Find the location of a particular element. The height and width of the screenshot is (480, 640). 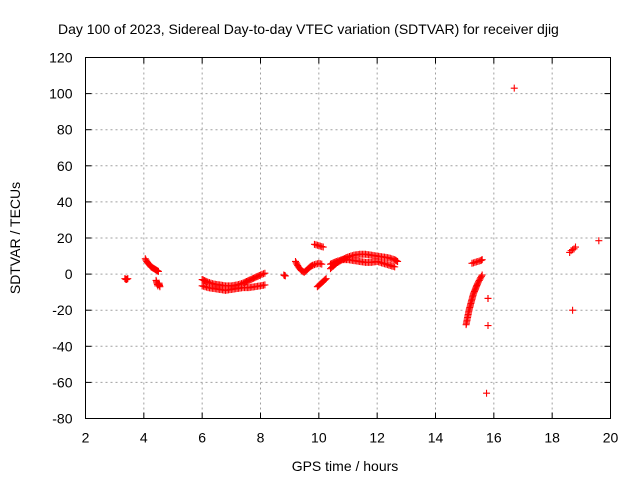

y-tick-label: 40 is located at coordinates (65, 202).